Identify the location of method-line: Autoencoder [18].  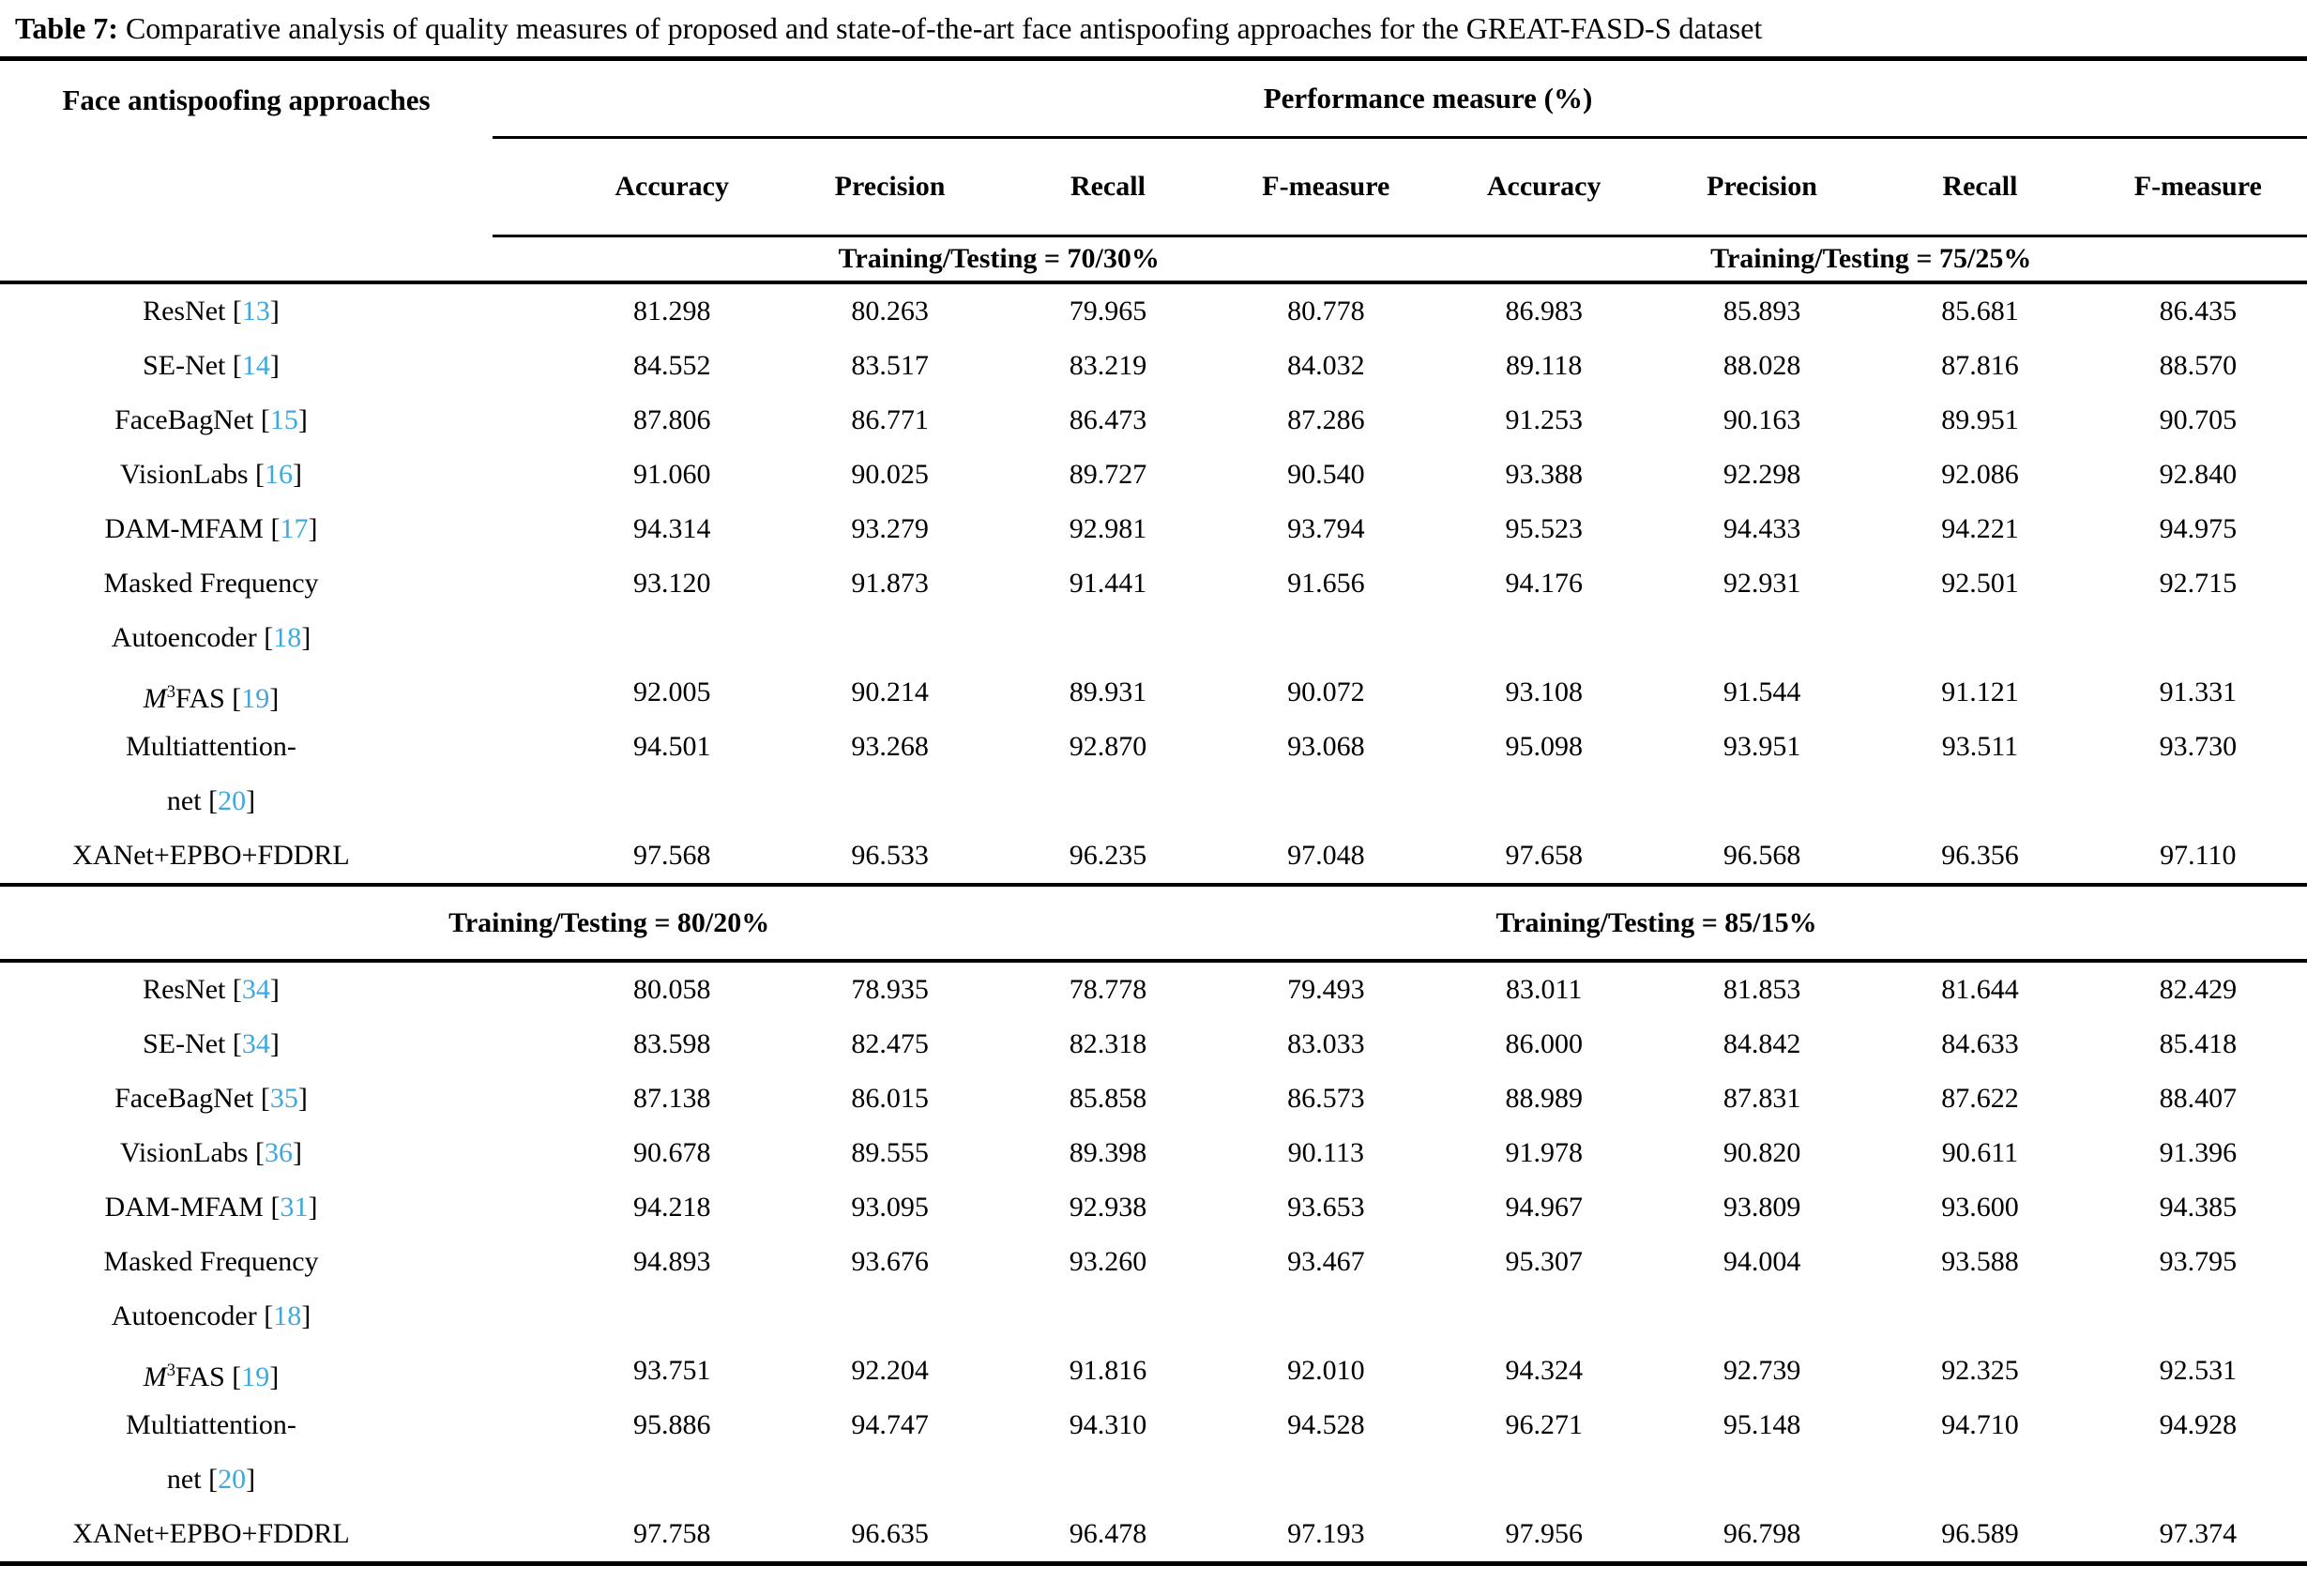
(211, 638).